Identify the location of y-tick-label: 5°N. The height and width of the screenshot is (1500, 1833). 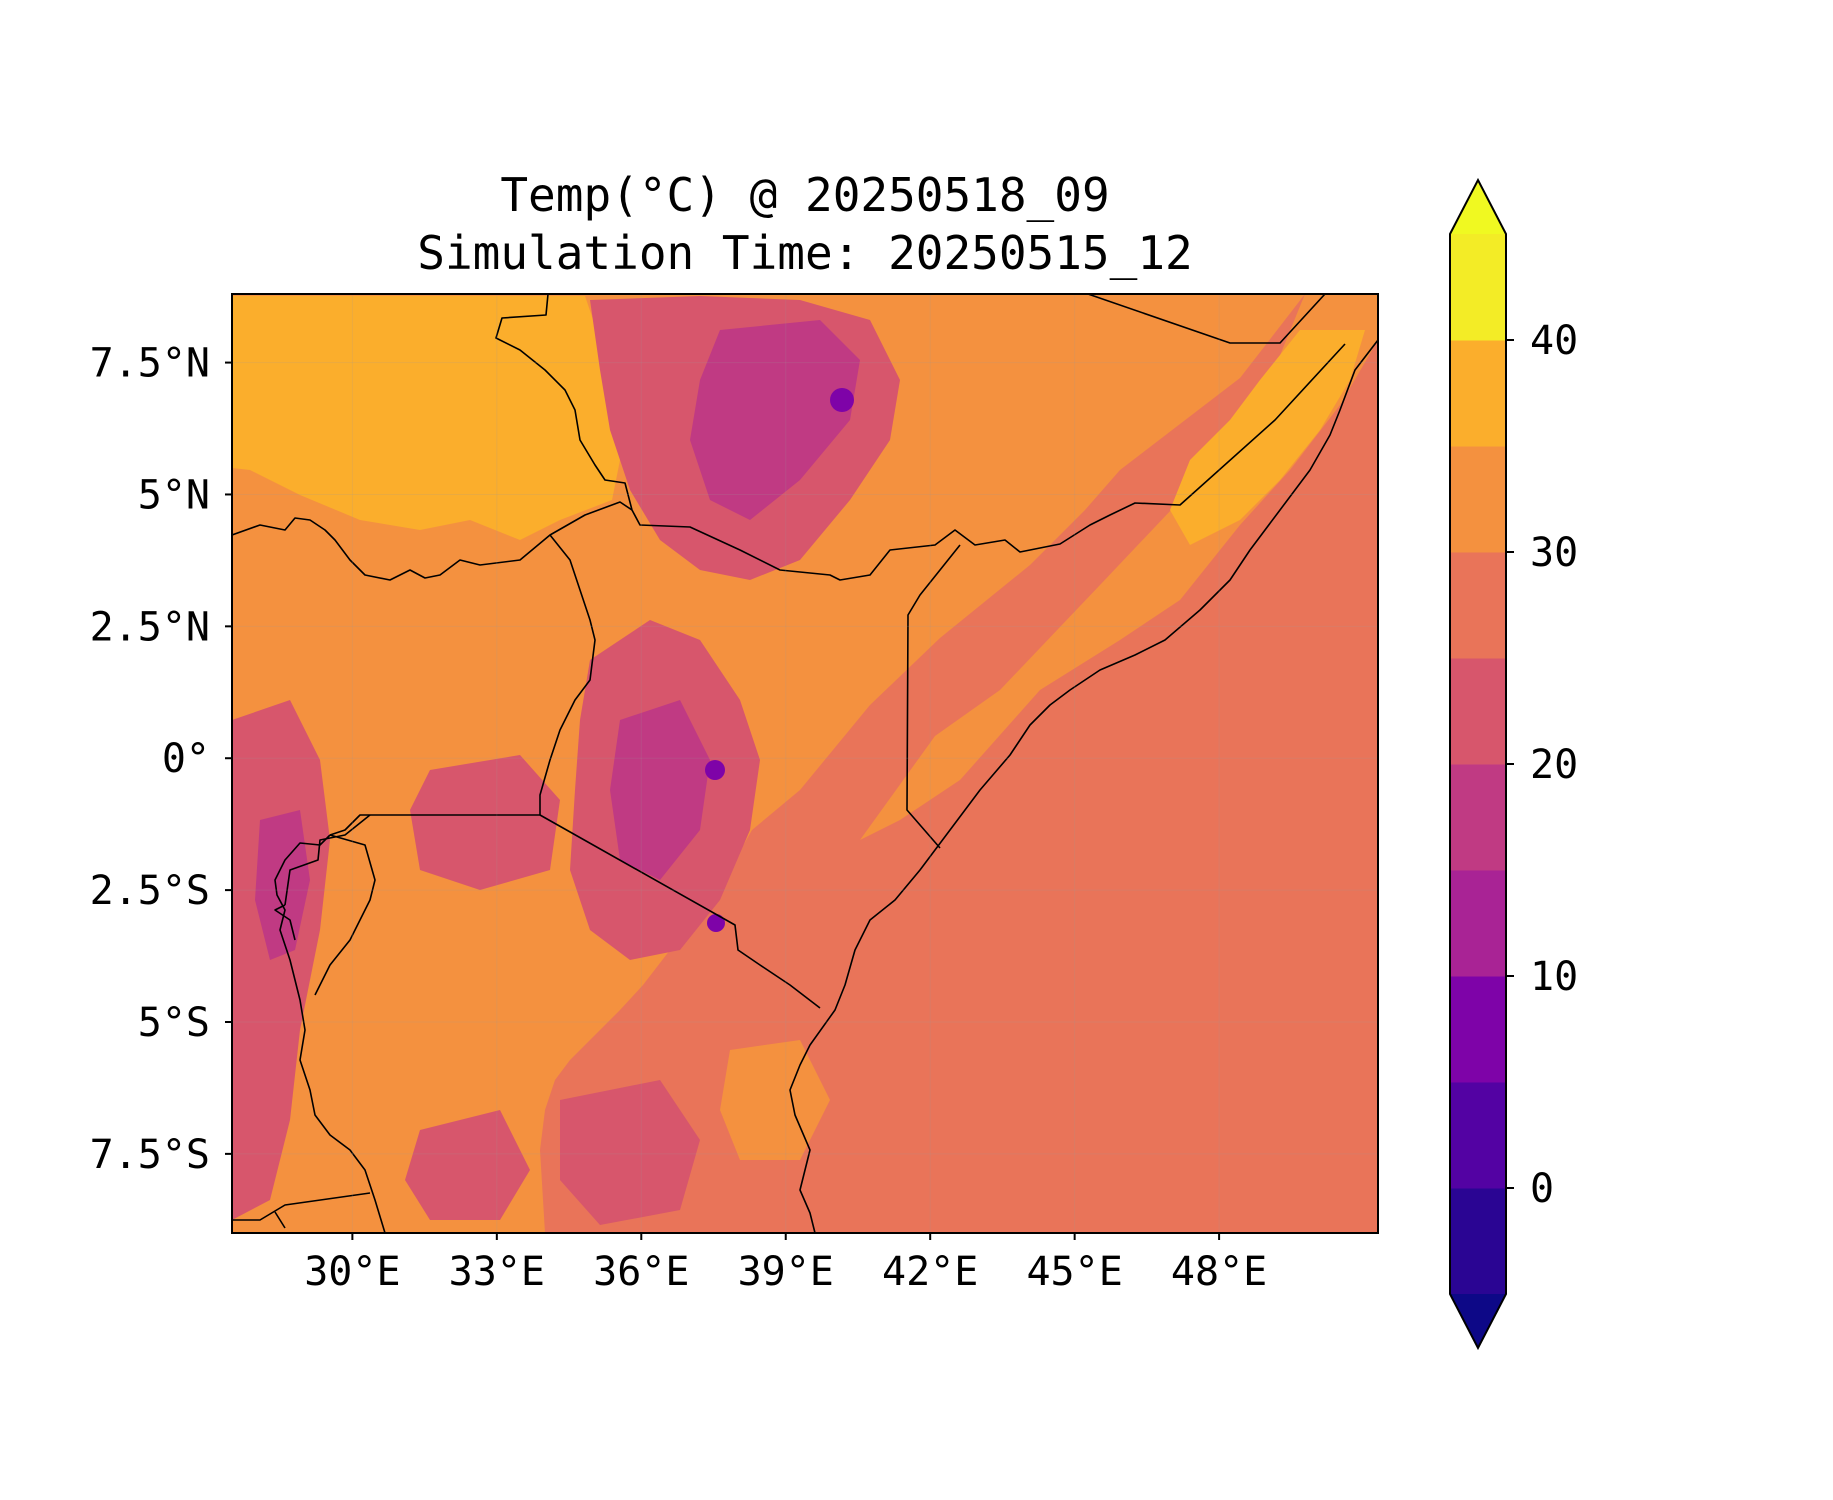
(174, 495).